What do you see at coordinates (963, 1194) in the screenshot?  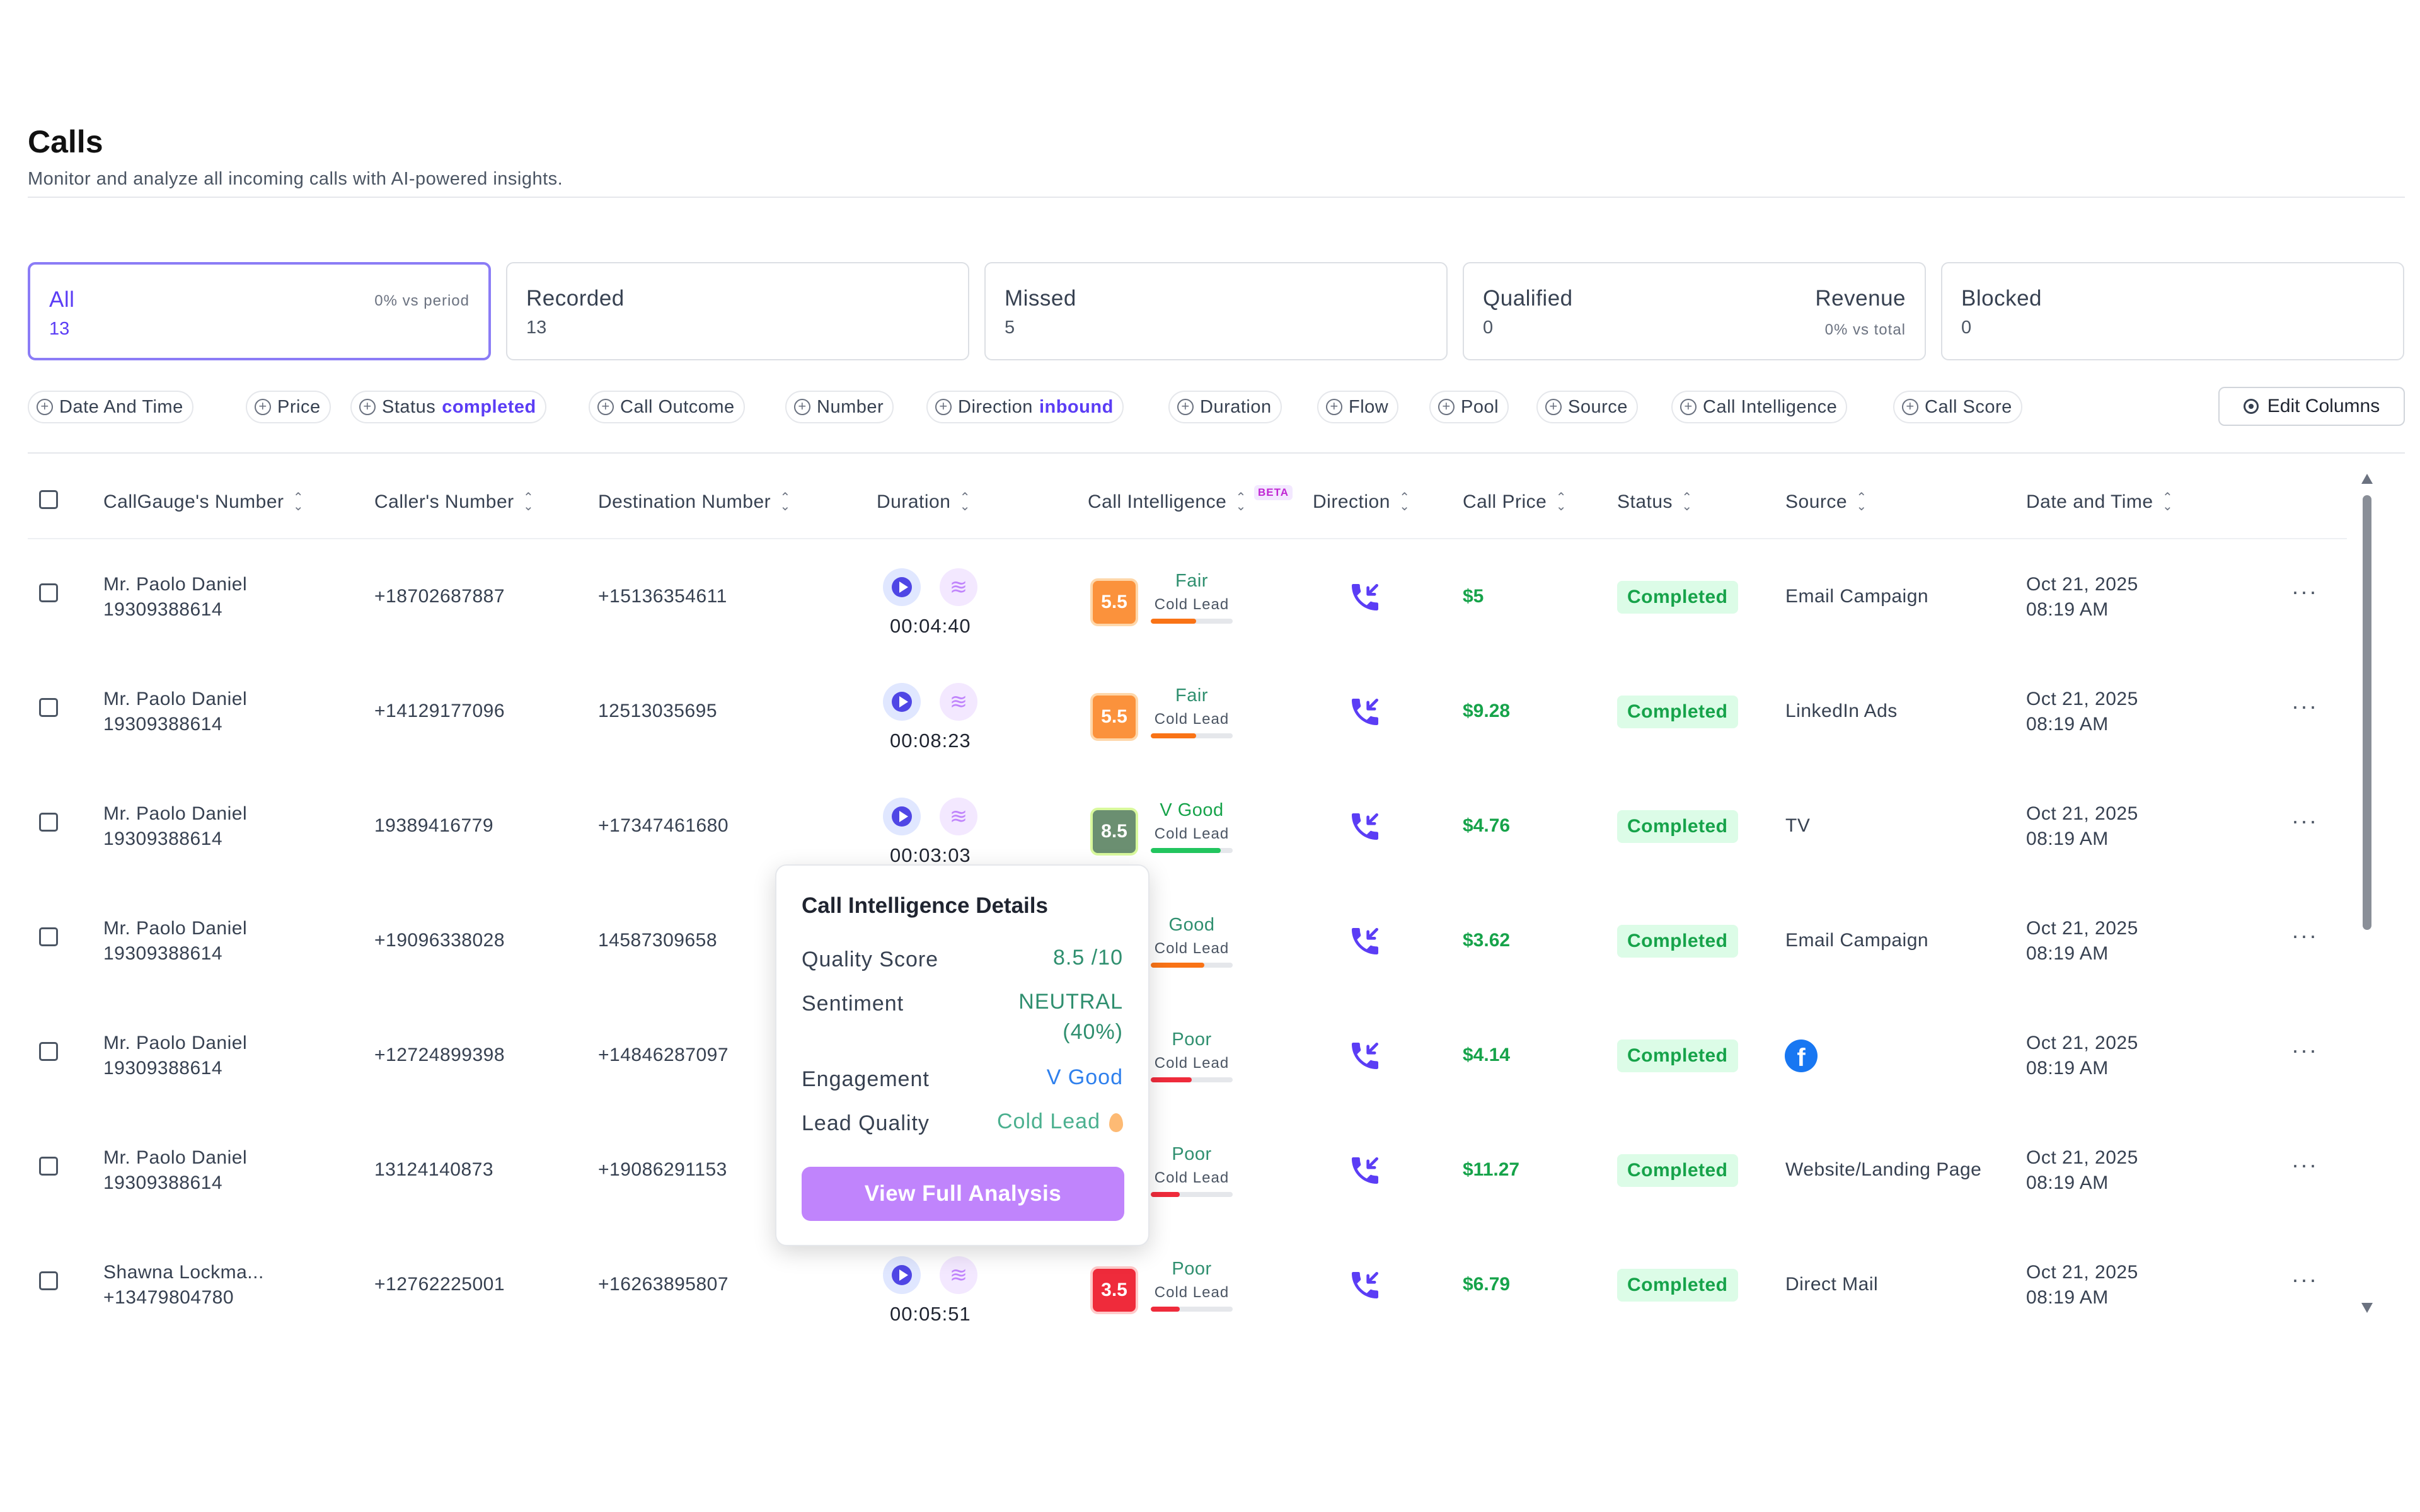 I see `view-full-analysis-button: View Full Analysis` at bounding box center [963, 1194].